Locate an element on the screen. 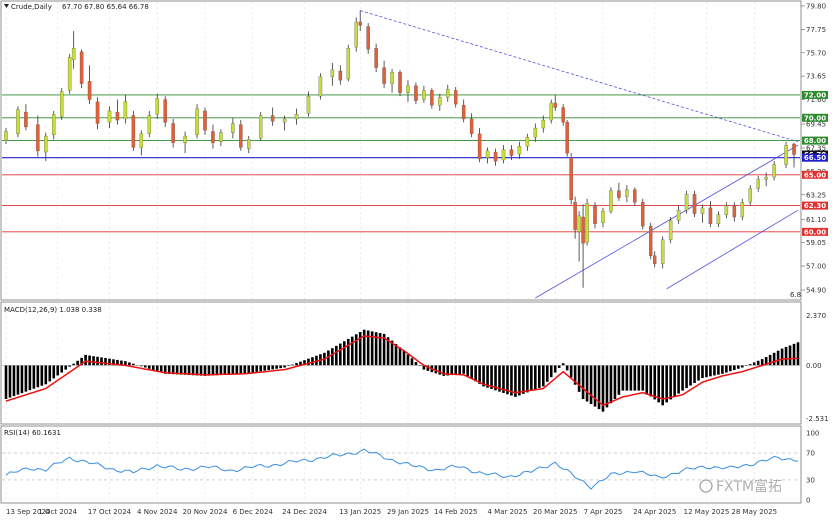 This screenshot has height=520, width=832. symbol-dropdown-triangle-icon is located at coordinates (6, 6).